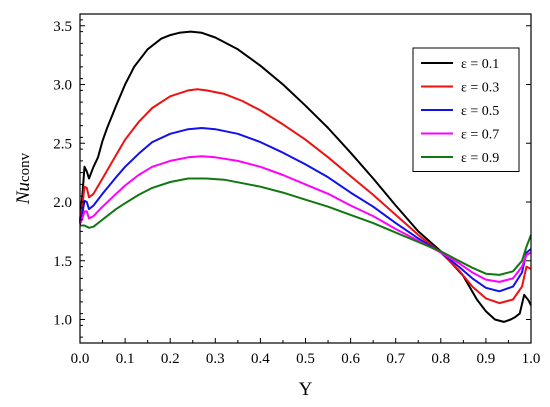 This screenshot has width=550, height=407. What do you see at coordinates (480, 158) in the screenshot?
I see `legend-entry-label: ε = 0.9` at bounding box center [480, 158].